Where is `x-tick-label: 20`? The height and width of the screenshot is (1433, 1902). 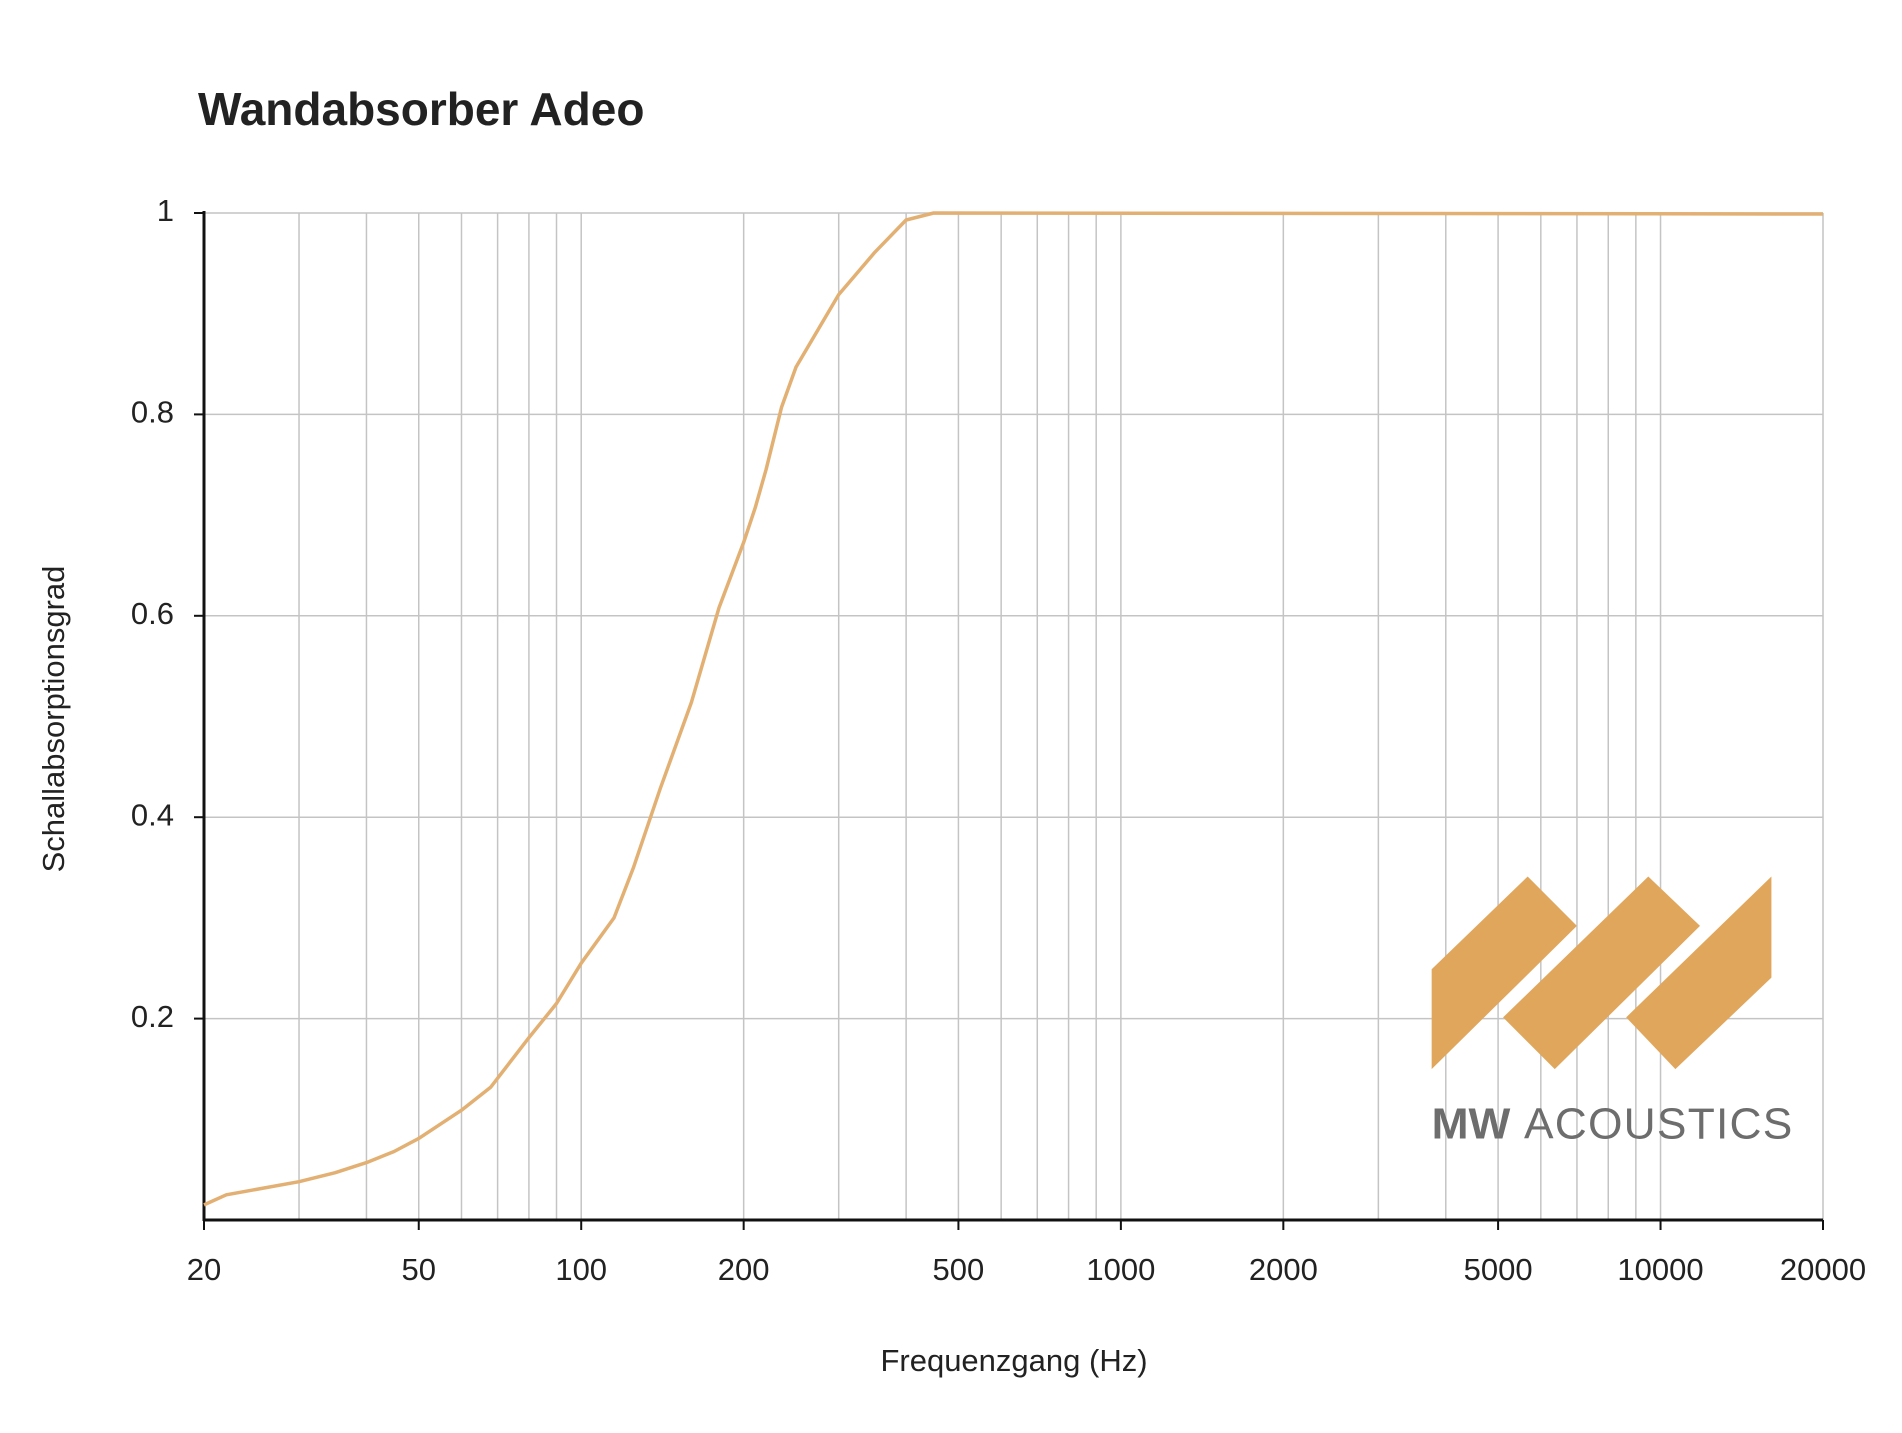
x-tick-label: 20 is located at coordinates (204, 1269).